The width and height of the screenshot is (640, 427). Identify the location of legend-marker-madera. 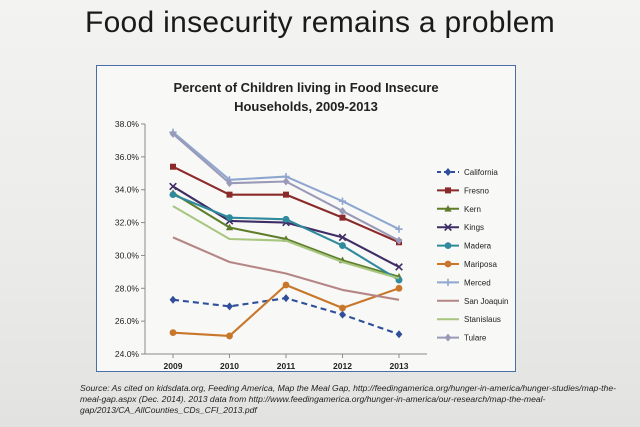
(448, 246).